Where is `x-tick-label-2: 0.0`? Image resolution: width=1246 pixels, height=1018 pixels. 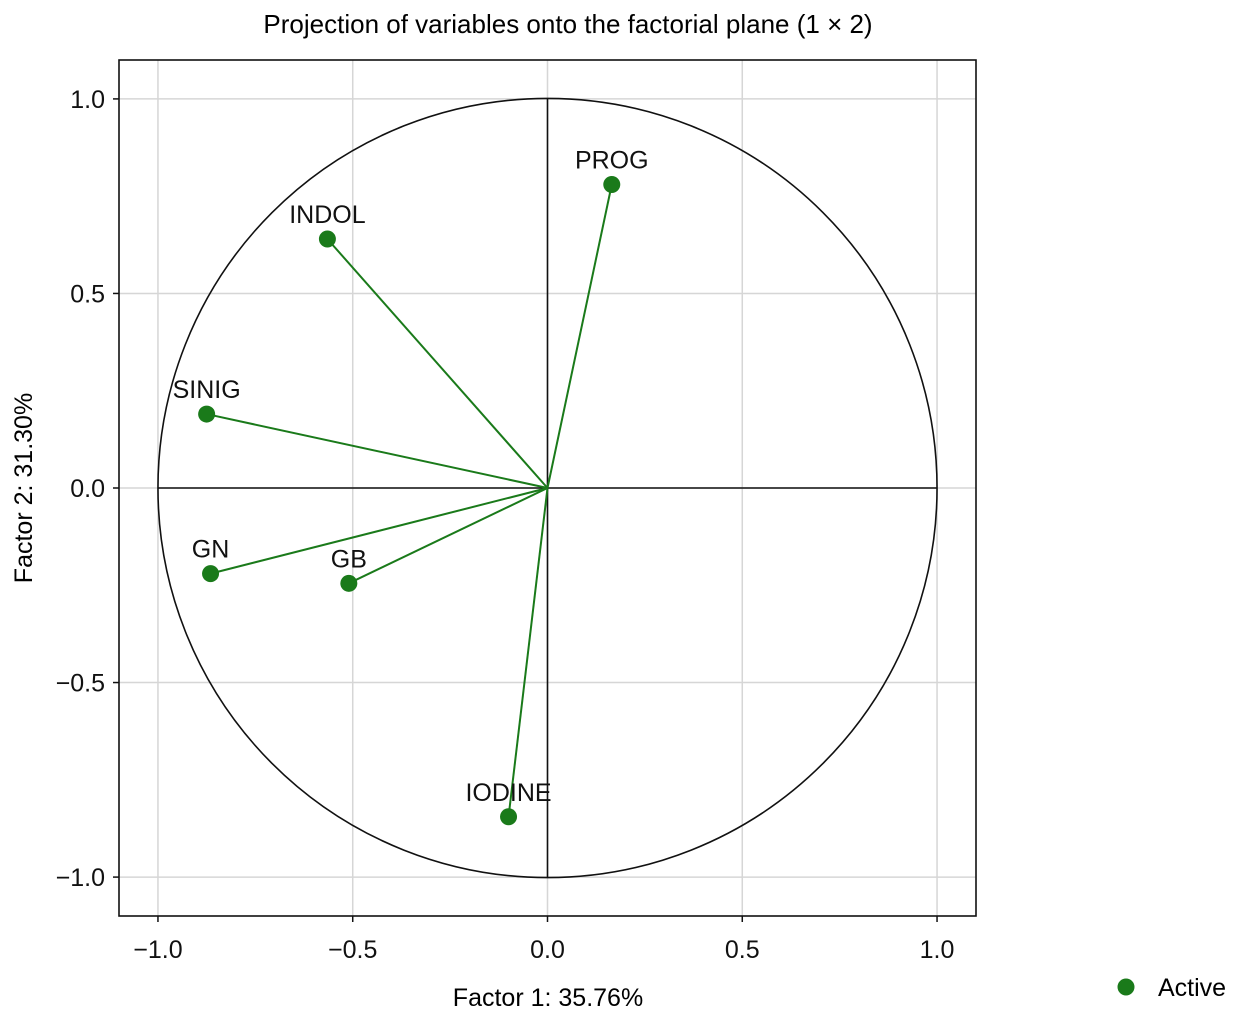
x-tick-label-2: 0.0 is located at coordinates (547, 950).